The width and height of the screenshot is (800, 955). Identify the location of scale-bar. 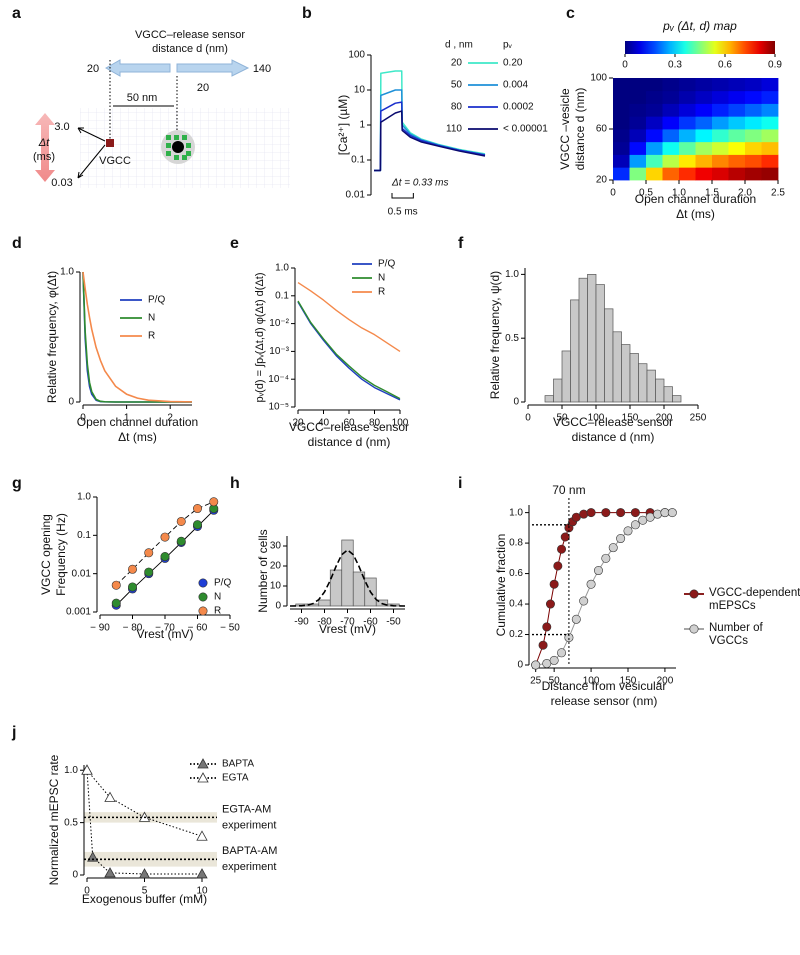
(402, 196).